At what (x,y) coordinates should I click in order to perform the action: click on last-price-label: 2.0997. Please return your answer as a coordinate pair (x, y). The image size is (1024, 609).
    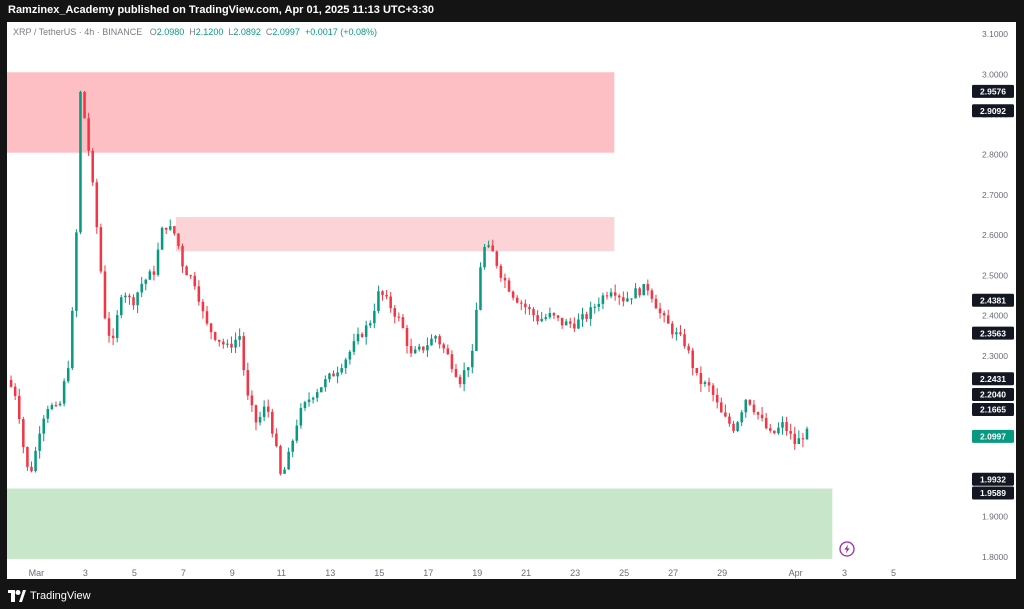
    Looking at the image, I should click on (993, 437).